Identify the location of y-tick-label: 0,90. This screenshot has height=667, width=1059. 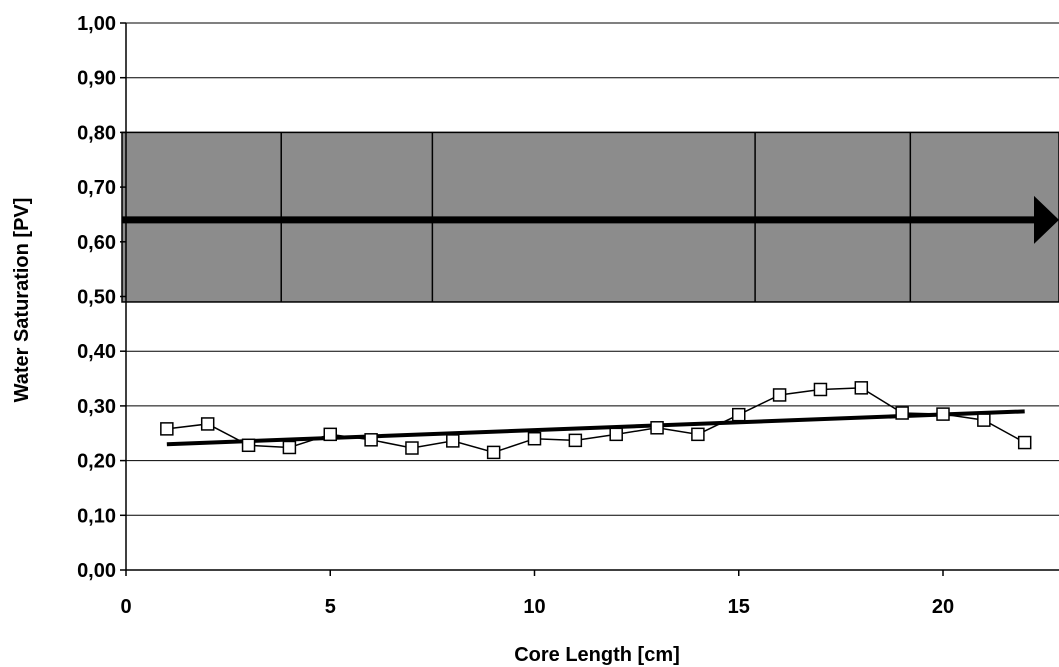
(96, 79).